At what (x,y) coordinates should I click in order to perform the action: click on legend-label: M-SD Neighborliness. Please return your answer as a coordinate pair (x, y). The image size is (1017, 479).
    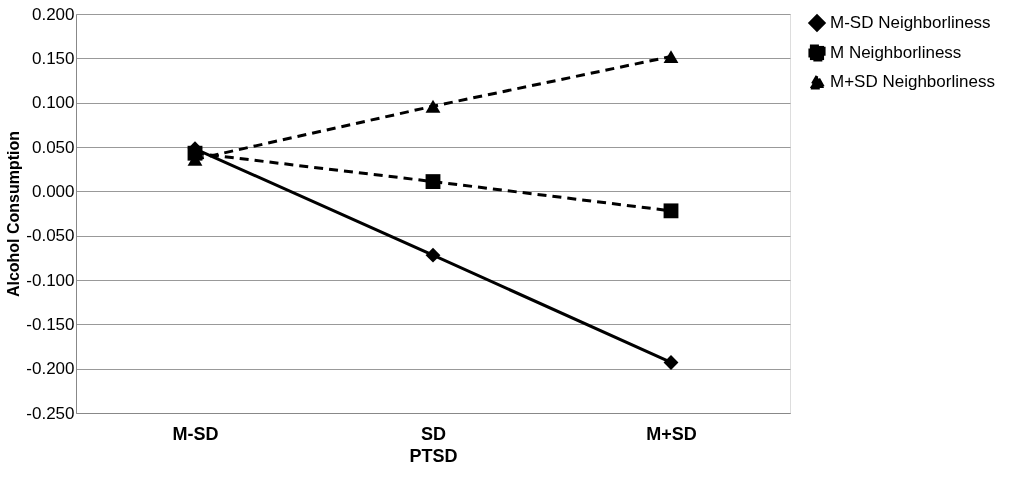
    Looking at the image, I should click on (910, 22).